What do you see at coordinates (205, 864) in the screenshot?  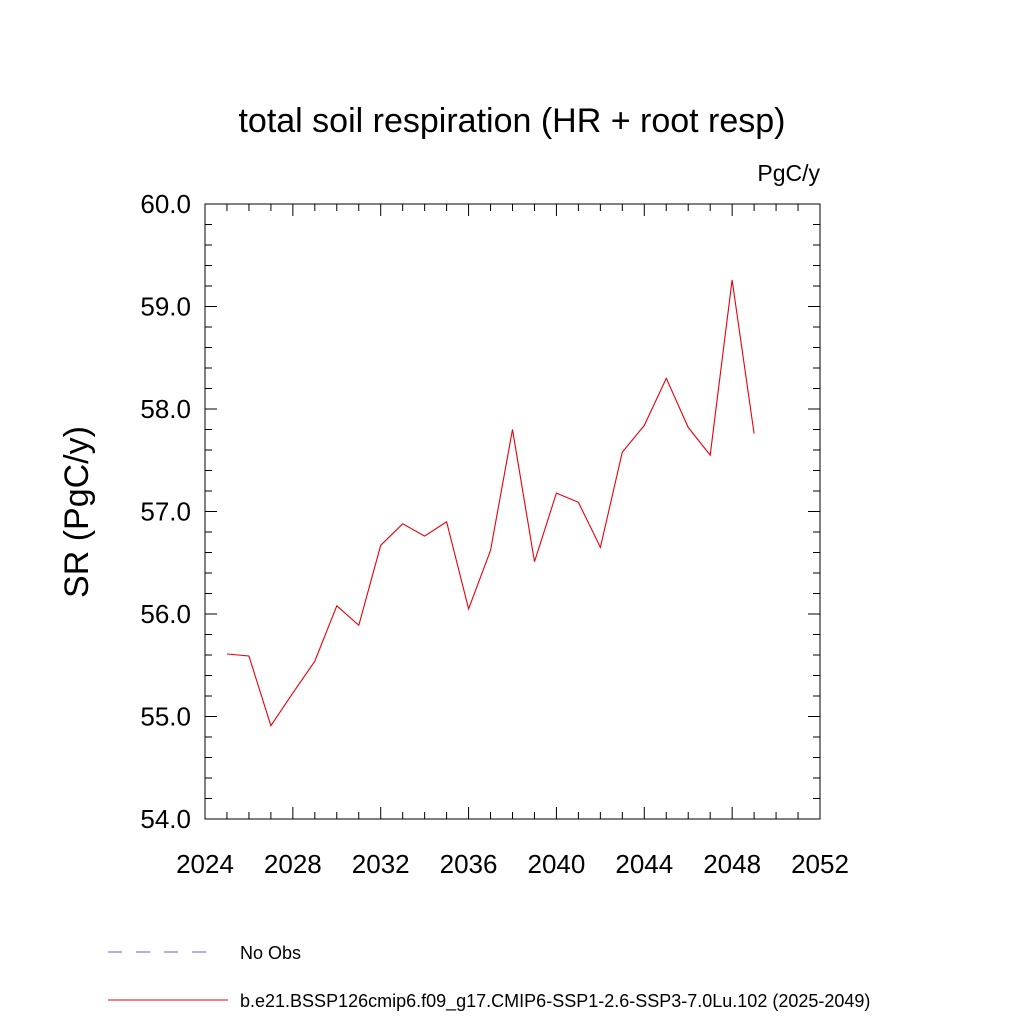 I see `x-tick-label: 2024` at bounding box center [205, 864].